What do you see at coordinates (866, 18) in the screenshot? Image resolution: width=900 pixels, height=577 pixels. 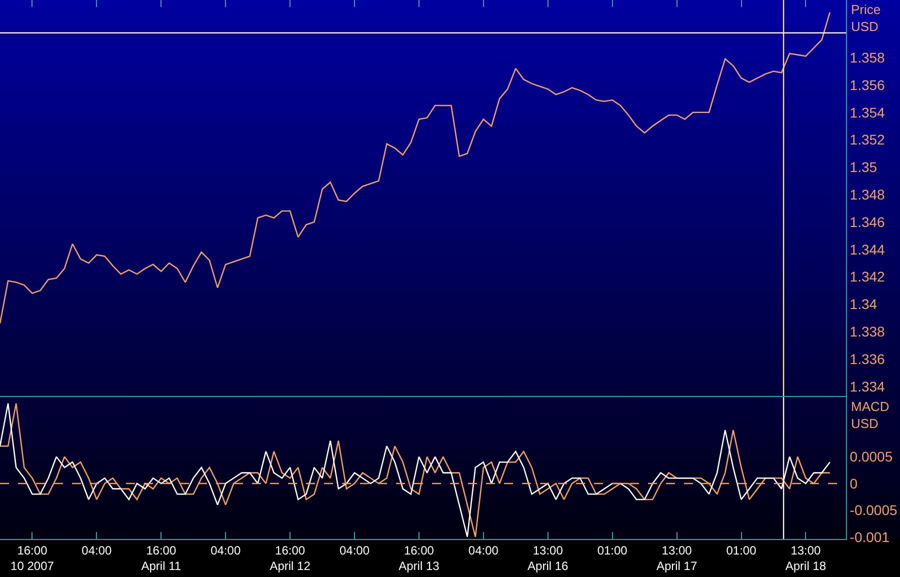 I see `y-axis-title: Price USD` at bounding box center [866, 18].